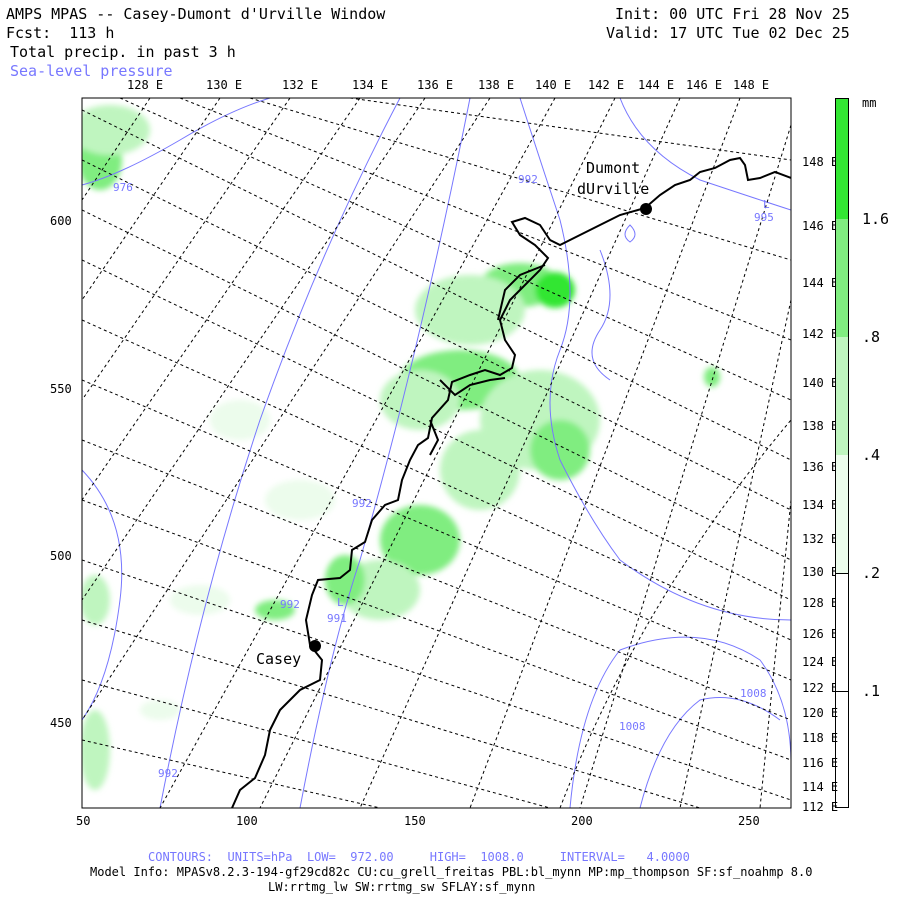 The image size is (900, 900). Describe the element at coordinates (123, 187) in the screenshot. I see `contour-label: 976` at that location.